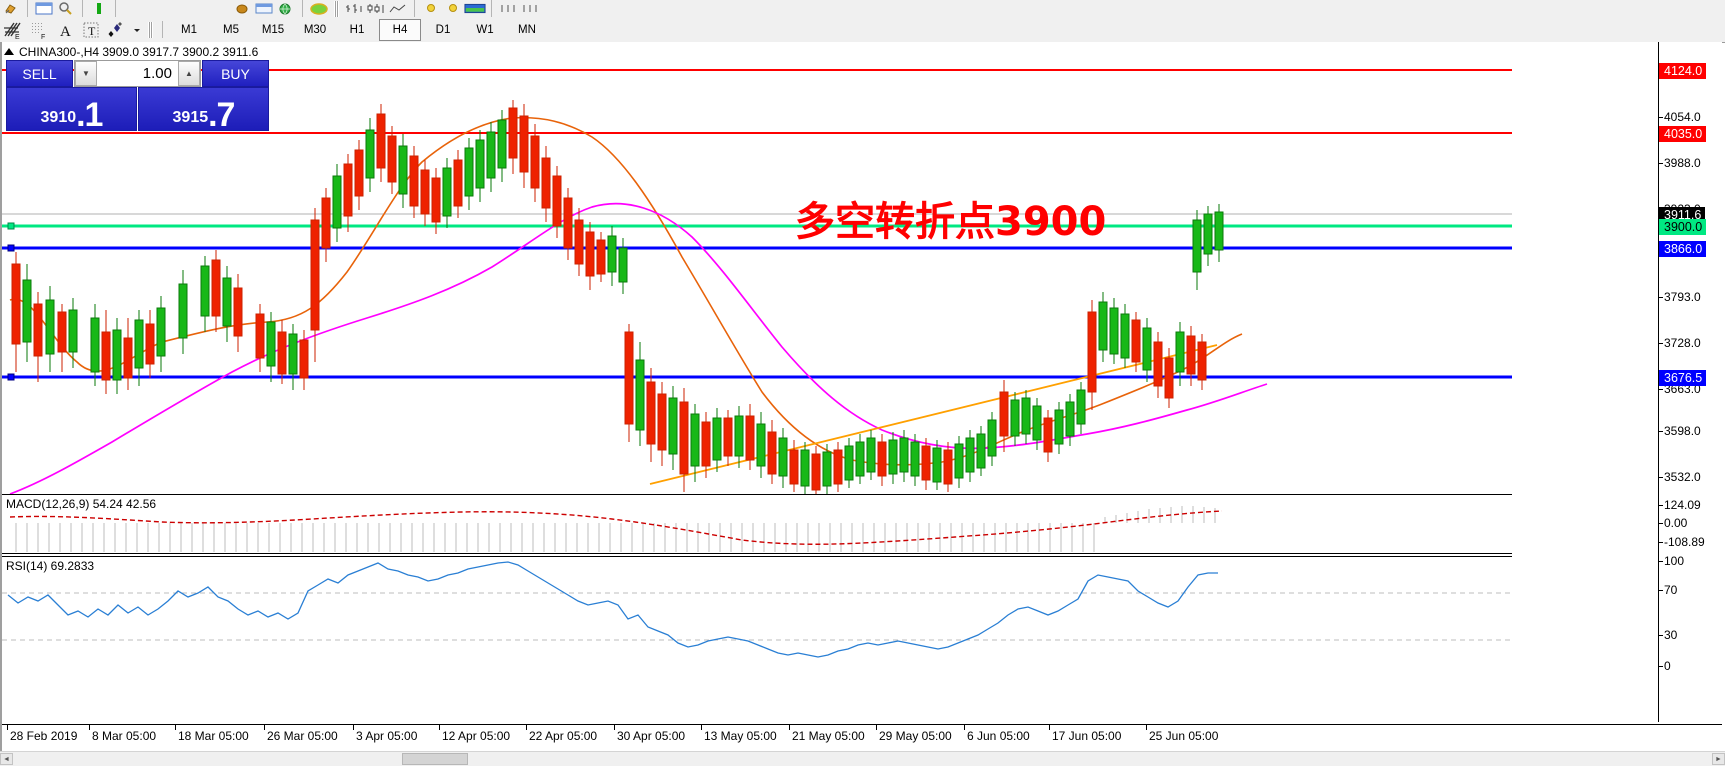 Image resolution: width=1725 pixels, height=766 pixels. What do you see at coordinates (1683, 71) in the screenshot?
I see `price-label-4124: 4124.0` at bounding box center [1683, 71].